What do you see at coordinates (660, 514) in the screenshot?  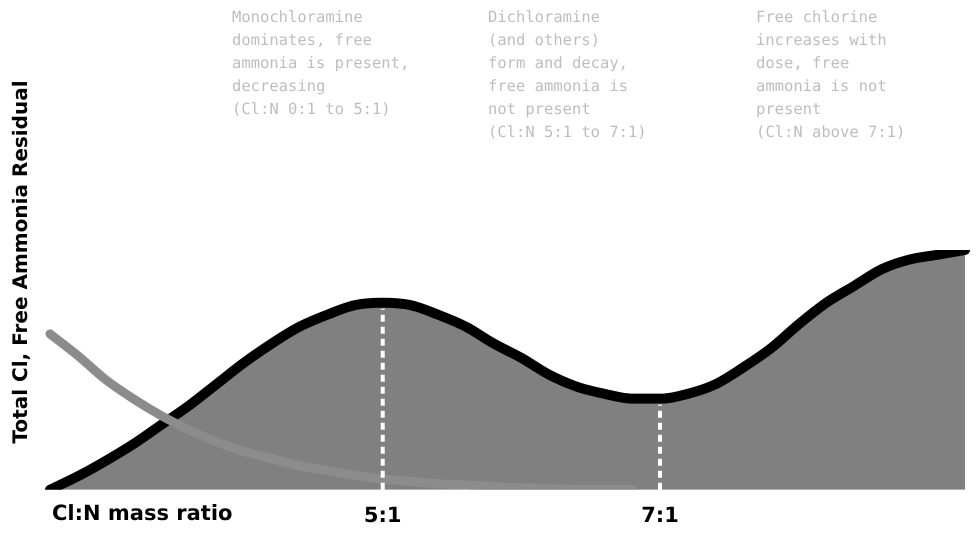 I see `x-tick-label: 7:1` at bounding box center [660, 514].